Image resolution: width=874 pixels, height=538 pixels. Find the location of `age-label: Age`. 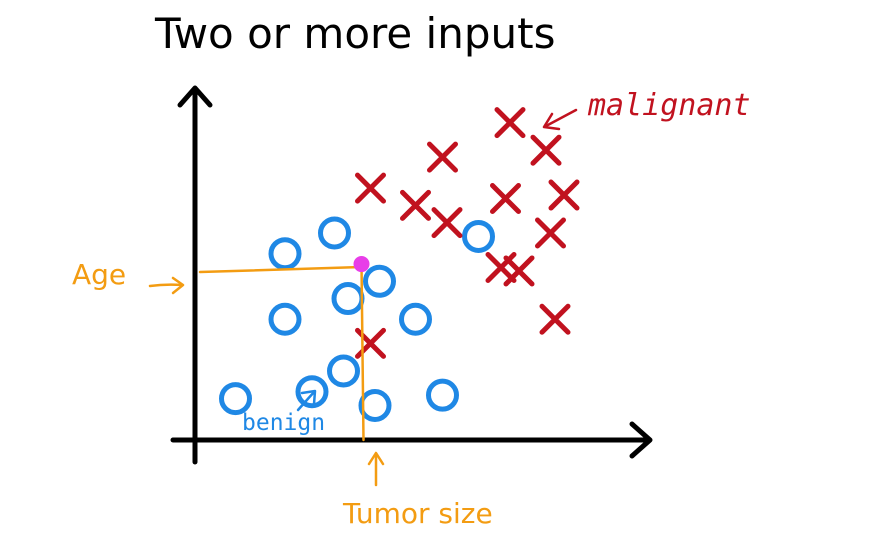

age-label: Age is located at coordinates (99, 274).